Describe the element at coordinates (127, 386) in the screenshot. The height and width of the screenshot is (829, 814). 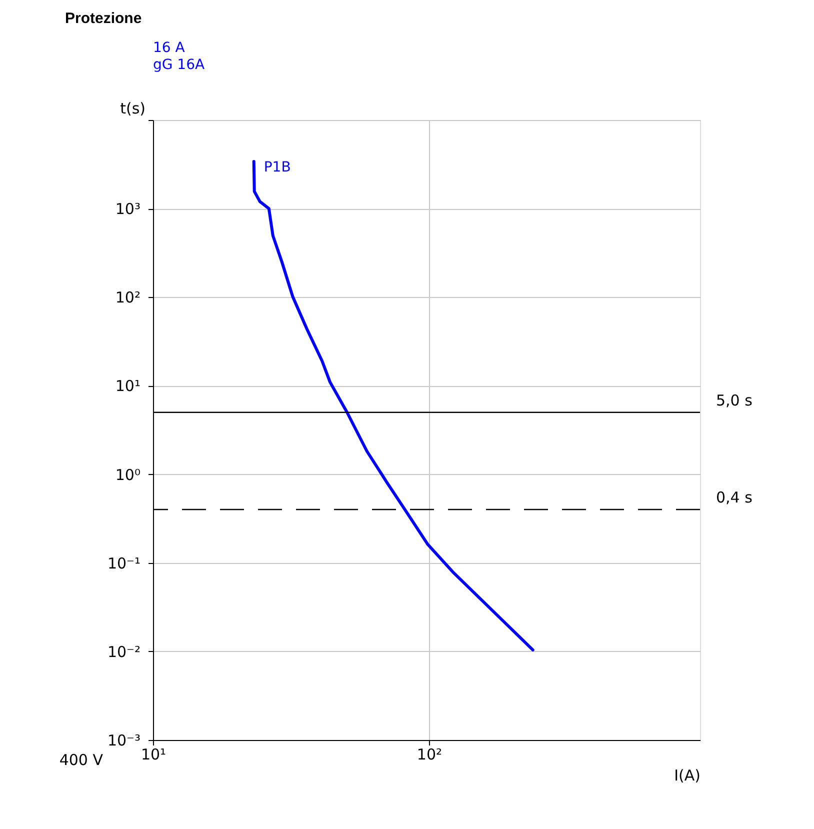
I see `y-tick-label: 10¹` at that location.